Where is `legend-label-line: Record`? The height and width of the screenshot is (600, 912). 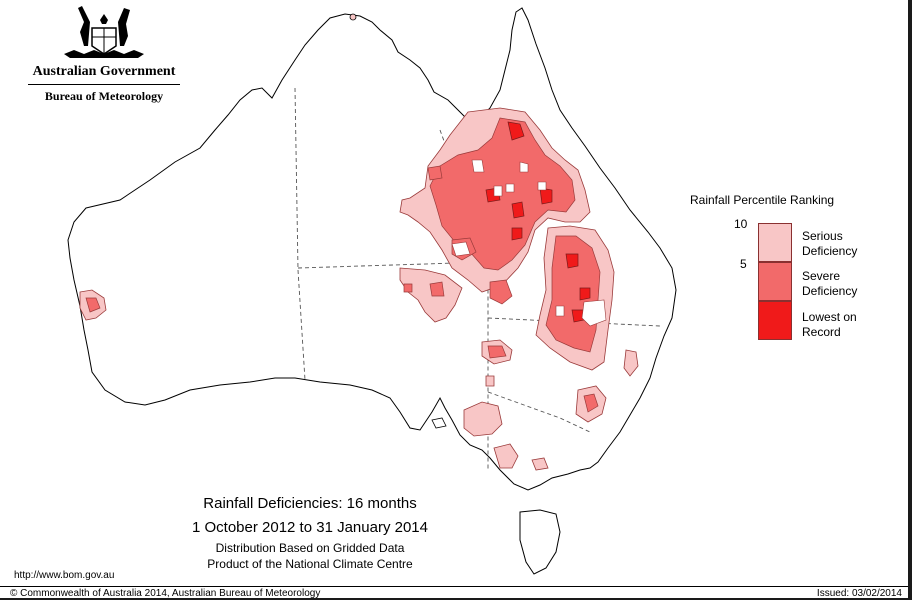
legend-label-line: Record is located at coordinates (821, 332).